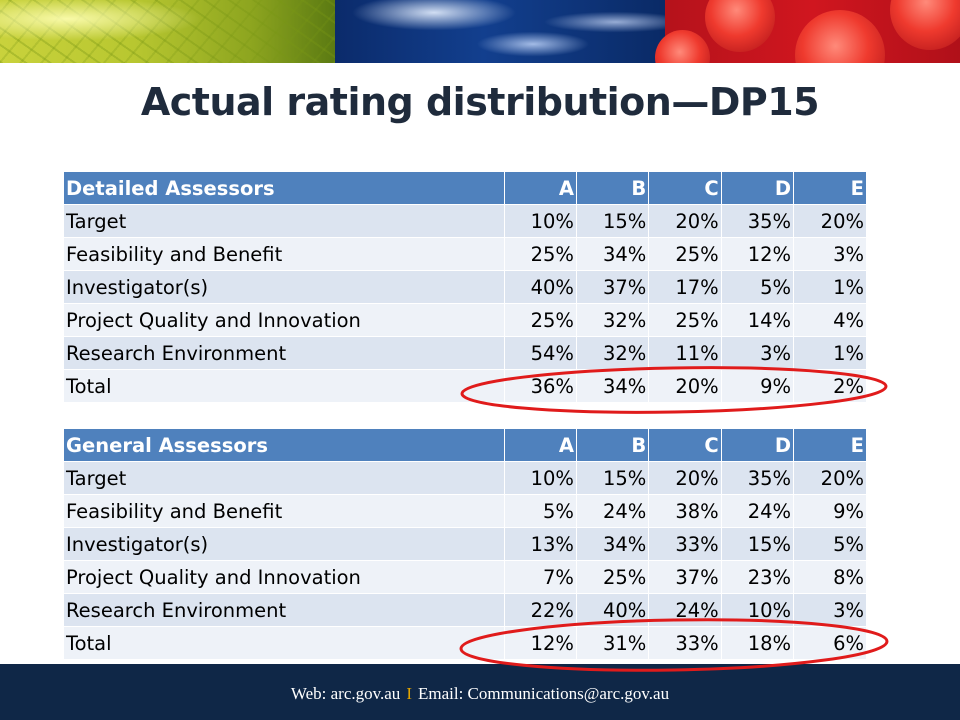 Image resolution: width=960 pixels, height=720 pixels. What do you see at coordinates (480, 102) in the screenshot?
I see `slide-title: Actual rating distribution—DP15` at bounding box center [480, 102].